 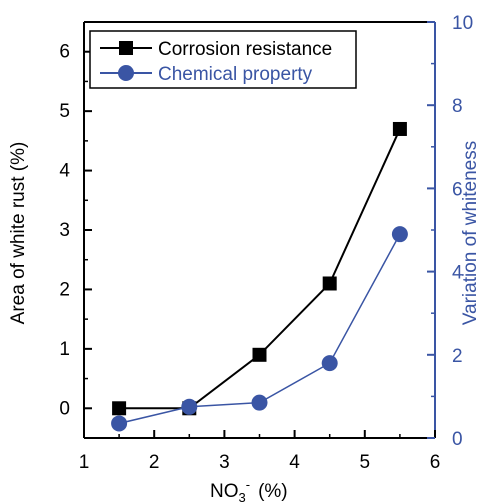 I want to click on x-axis-label-unit: (%), so click(x=273, y=491).